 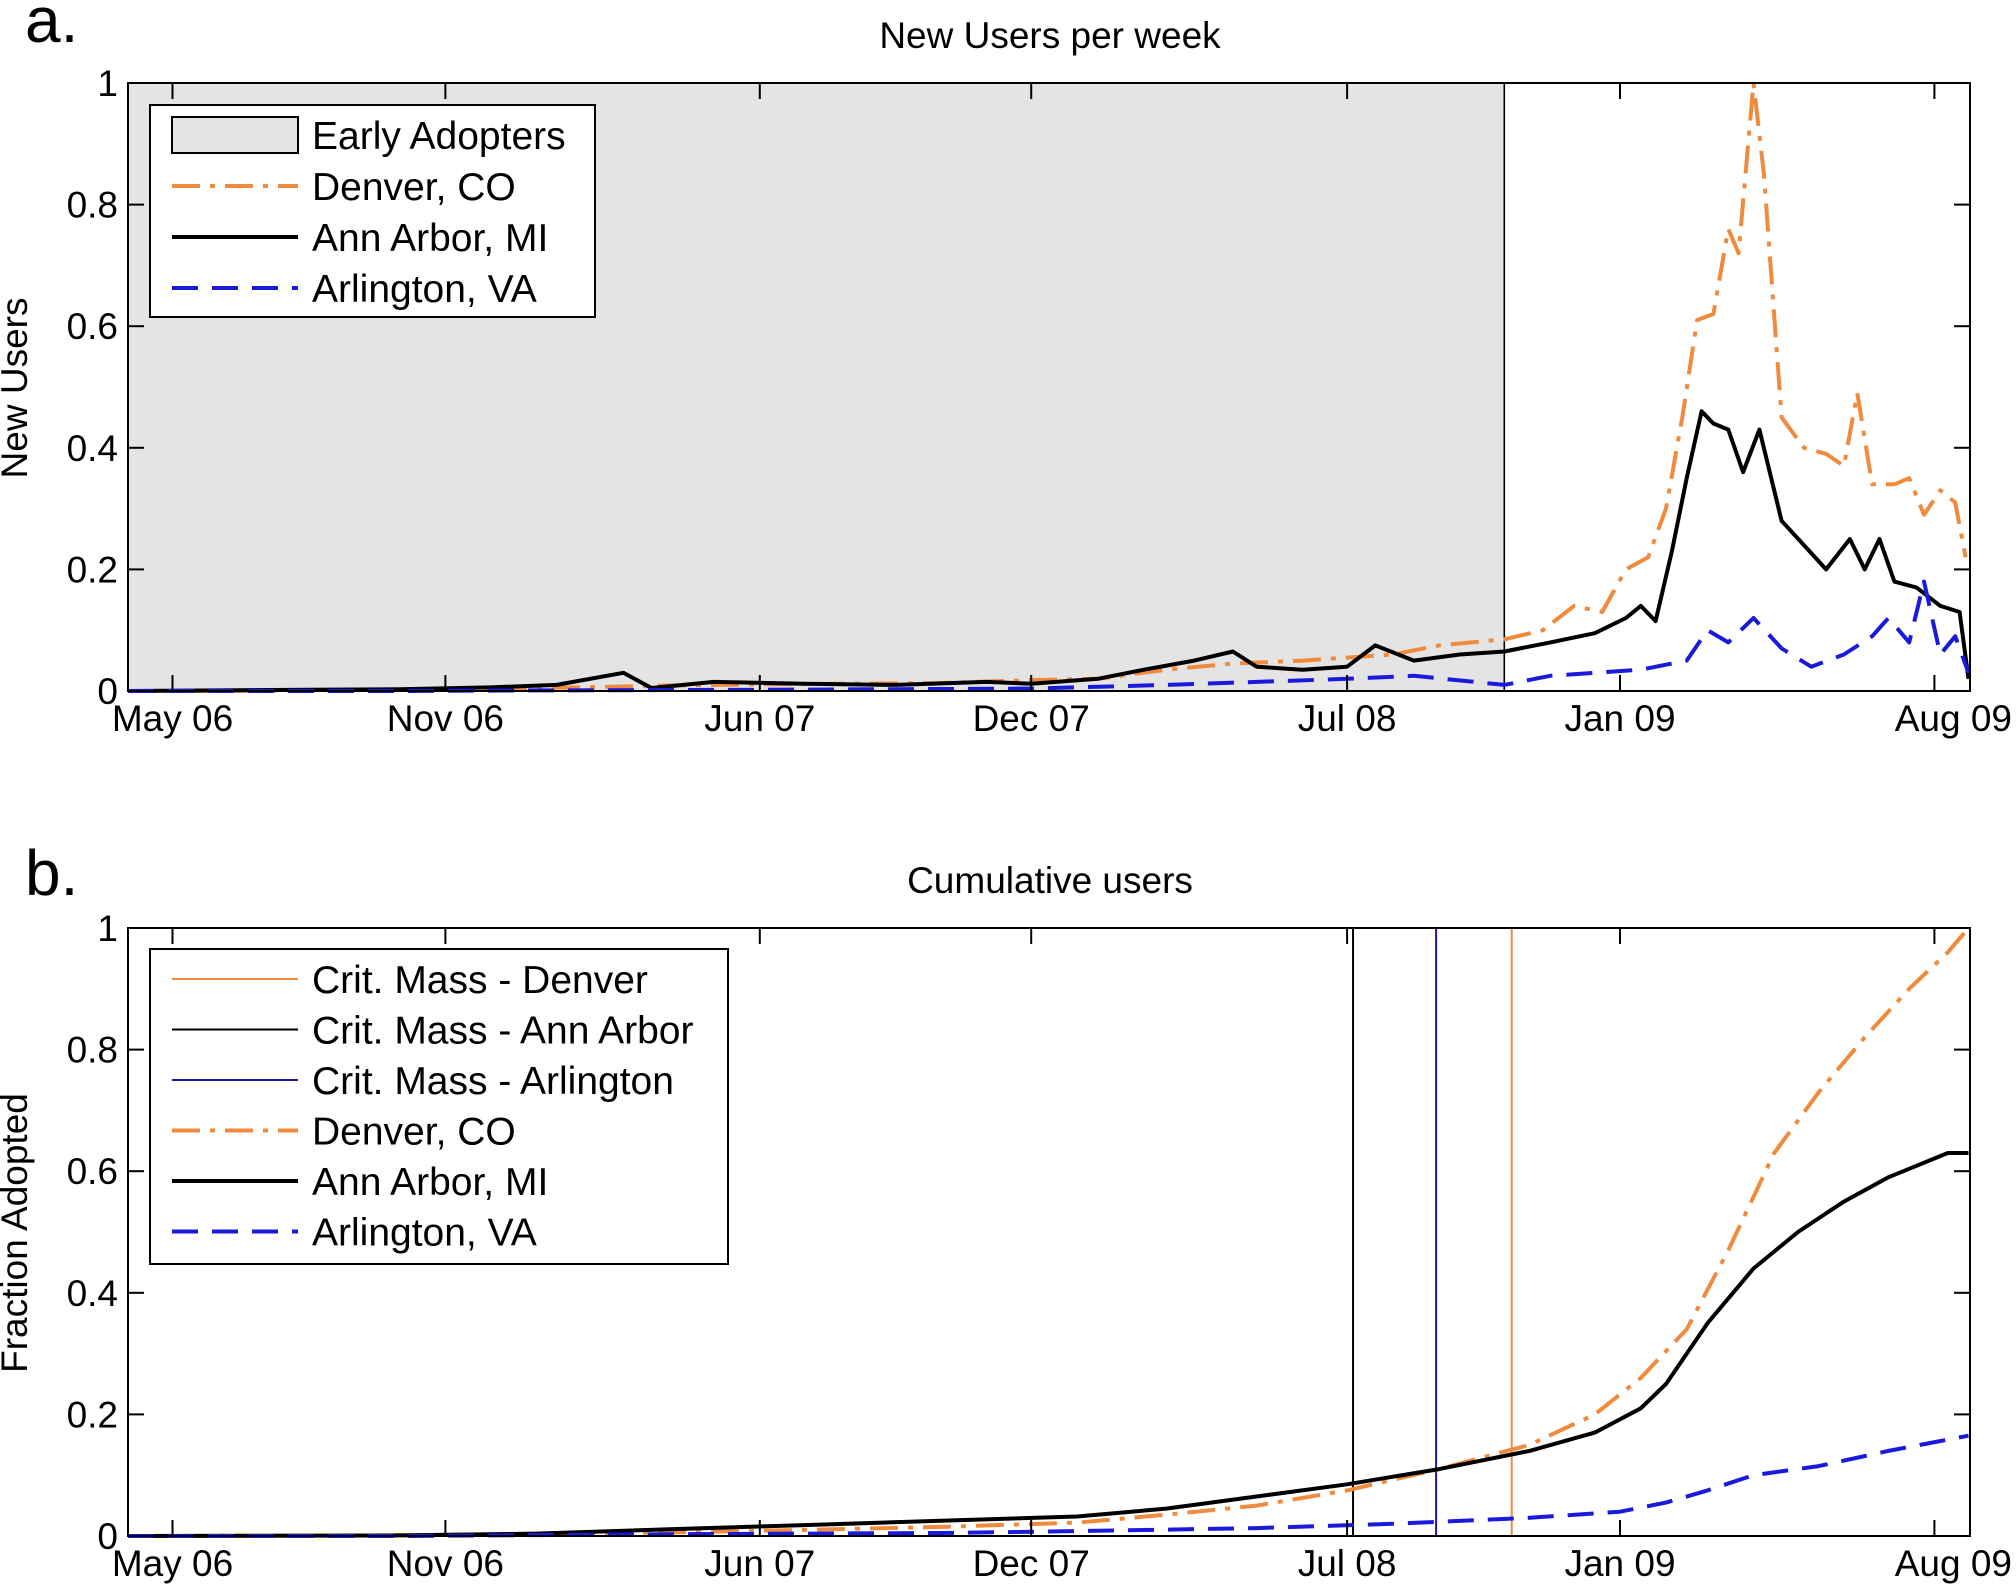 I want to click on legend-item: Crit. Mass - Denver, so click(x=410, y=980).